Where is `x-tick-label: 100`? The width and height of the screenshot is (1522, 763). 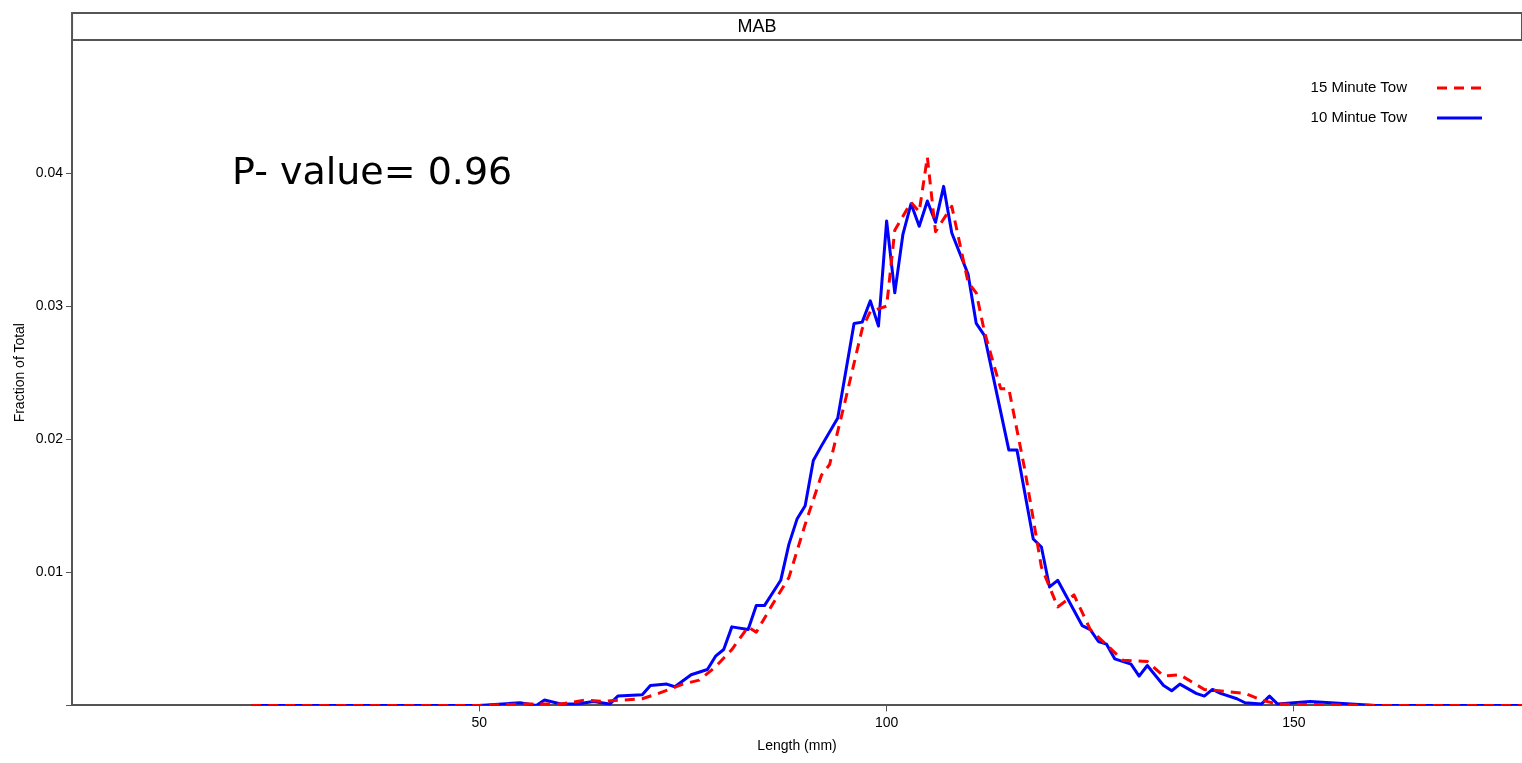 x-tick-label: 100 is located at coordinates (886, 721).